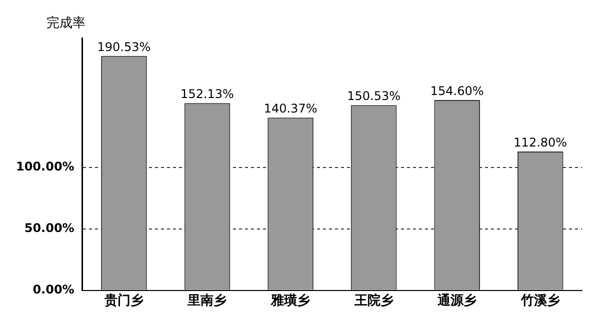 The image size is (600, 322). Describe the element at coordinates (540, 300) in the screenshot. I see `x-tick-label: 竹溪乡` at that location.